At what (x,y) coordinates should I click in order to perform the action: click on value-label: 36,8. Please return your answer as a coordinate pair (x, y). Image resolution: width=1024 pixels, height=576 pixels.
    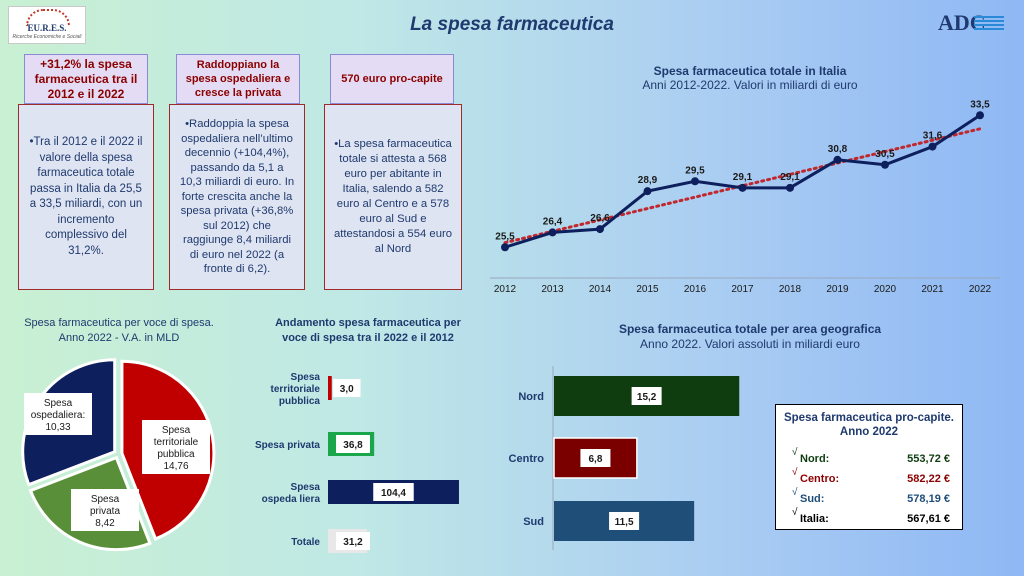
    Looking at the image, I should click on (353, 445).